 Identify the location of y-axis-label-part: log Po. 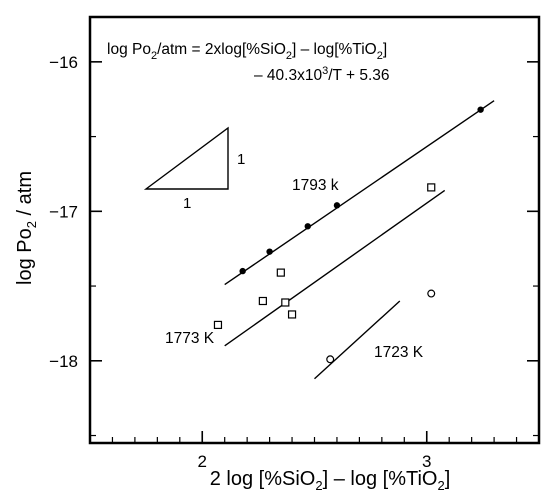
(25, 256).